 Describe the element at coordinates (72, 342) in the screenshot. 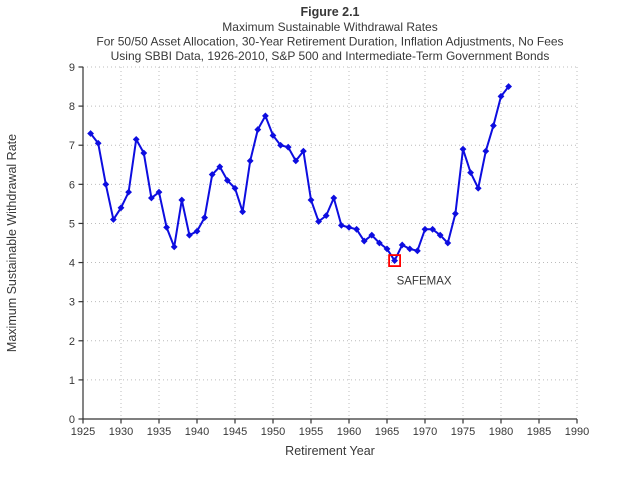

I see `y-tick-label: 2` at that location.